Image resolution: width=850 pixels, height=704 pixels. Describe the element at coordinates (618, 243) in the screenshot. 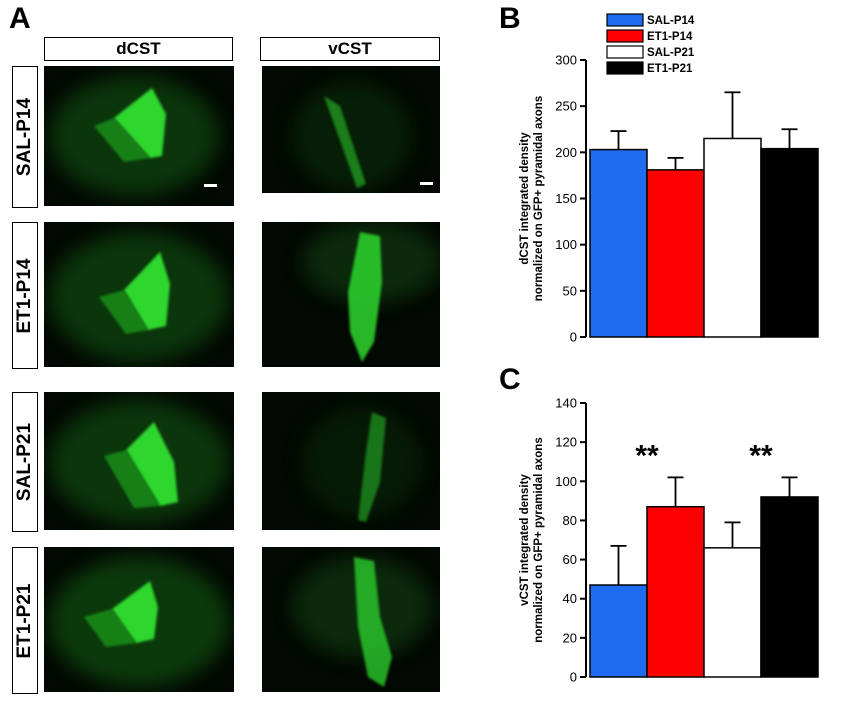

I see `chart-b-bar-sal-p14` at that location.